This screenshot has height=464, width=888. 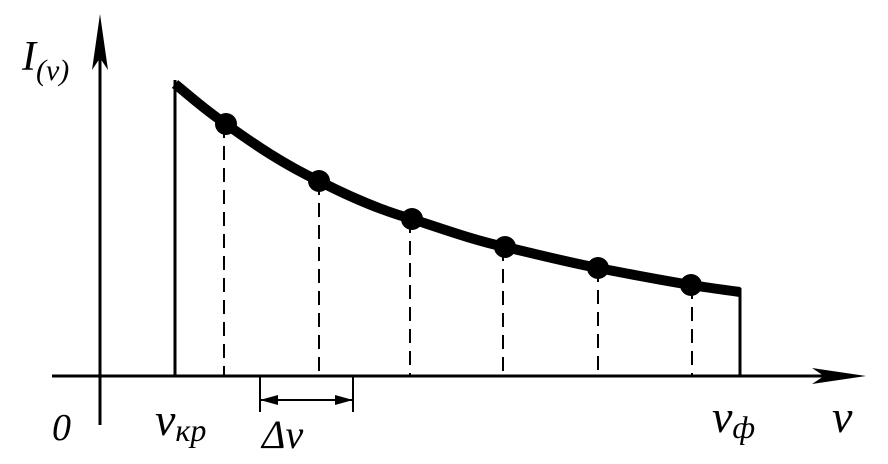 What do you see at coordinates (842, 416) in the screenshot?
I see `x-axis-label: ν` at bounding box center [842, 416].